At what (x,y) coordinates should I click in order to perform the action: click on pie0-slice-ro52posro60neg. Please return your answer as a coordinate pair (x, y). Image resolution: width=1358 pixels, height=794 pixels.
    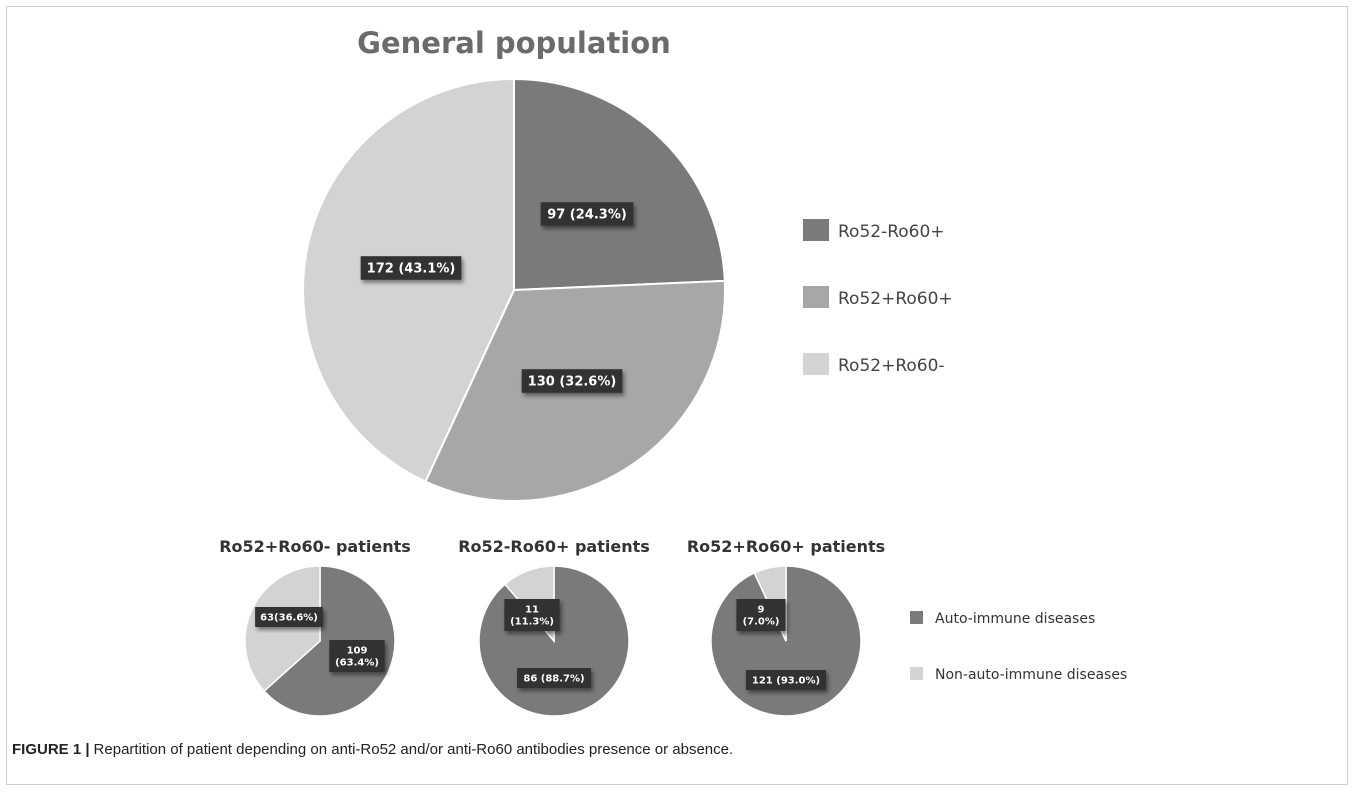
    Looking at the image, I should click on (408, 280).